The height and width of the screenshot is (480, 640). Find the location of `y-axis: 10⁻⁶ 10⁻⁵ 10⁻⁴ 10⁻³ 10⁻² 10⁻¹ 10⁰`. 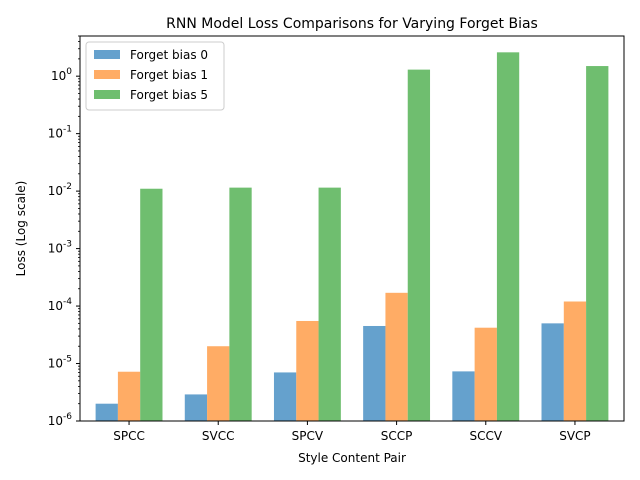

y-axis: 10⁻⁶ 10⁻⁵ 10⁻⁴ 10⁻³ 10⁻² 10⁻¹ 10⁰ is located at coordinates (64, 231).